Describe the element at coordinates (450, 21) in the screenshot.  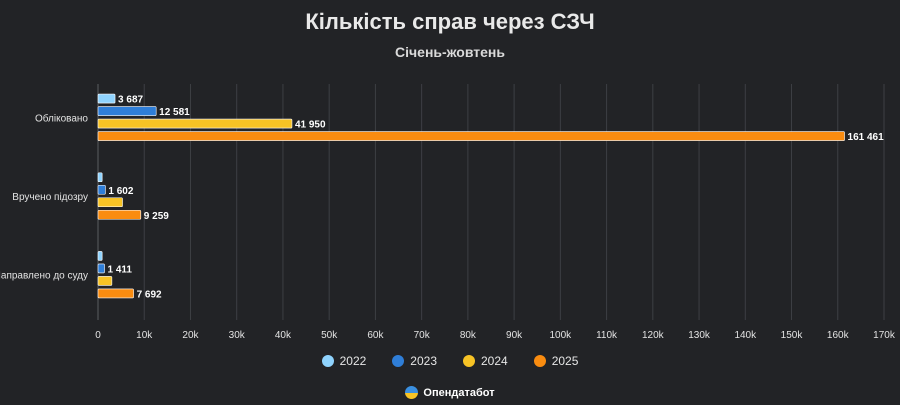
I see `chart-title: Кількість справ через СЗЧ` at that location.